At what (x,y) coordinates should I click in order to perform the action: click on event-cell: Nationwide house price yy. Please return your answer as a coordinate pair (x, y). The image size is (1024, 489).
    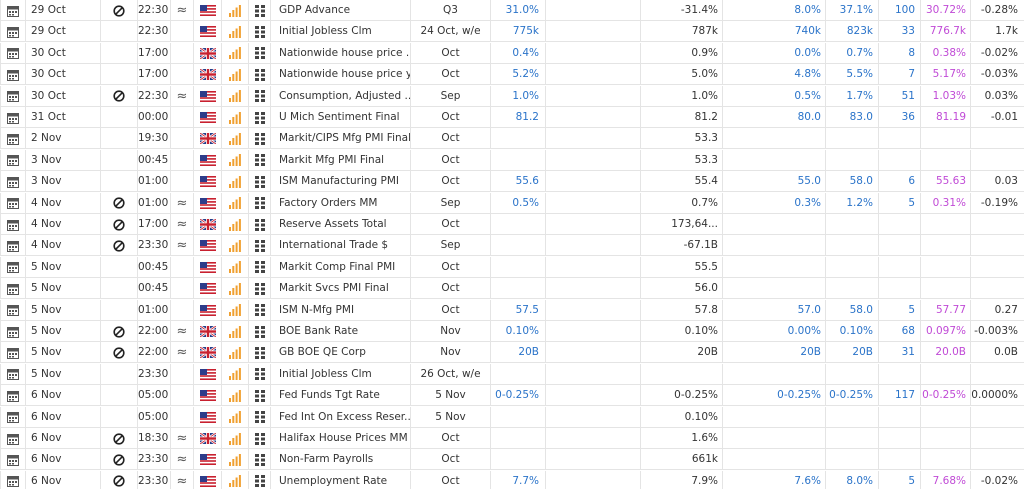
    Looking at the image, I should click on (340, 75).